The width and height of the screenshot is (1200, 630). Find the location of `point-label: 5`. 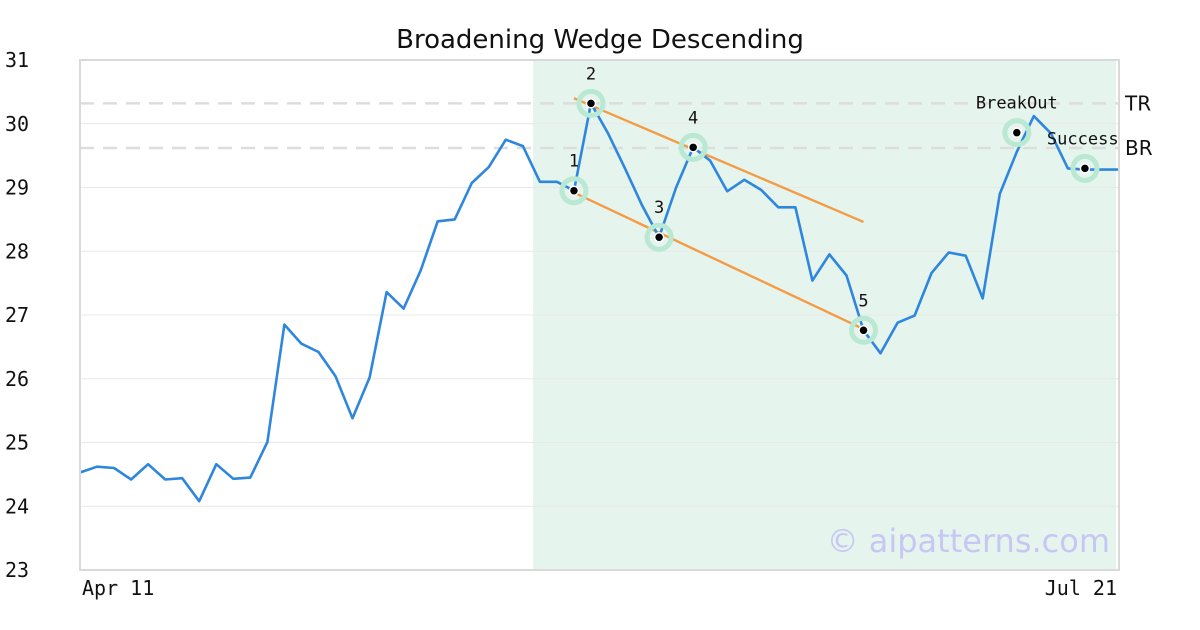

point-label: 5 is located at coordinates (863, 301).